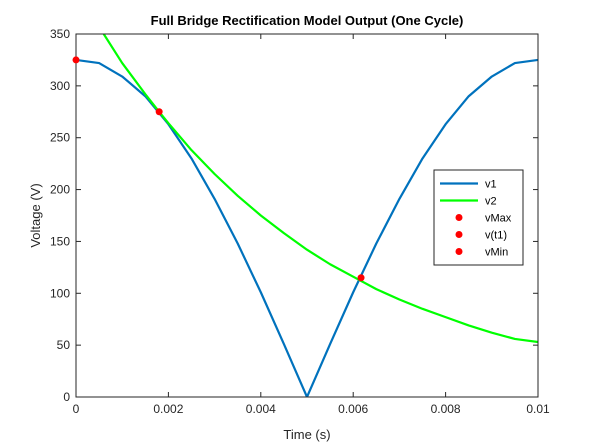 The image size is (595, 446). Describe the element at coordinates (35, 215) in the screenshot. I see `y-axis-label: Voltage (V)` at that location.